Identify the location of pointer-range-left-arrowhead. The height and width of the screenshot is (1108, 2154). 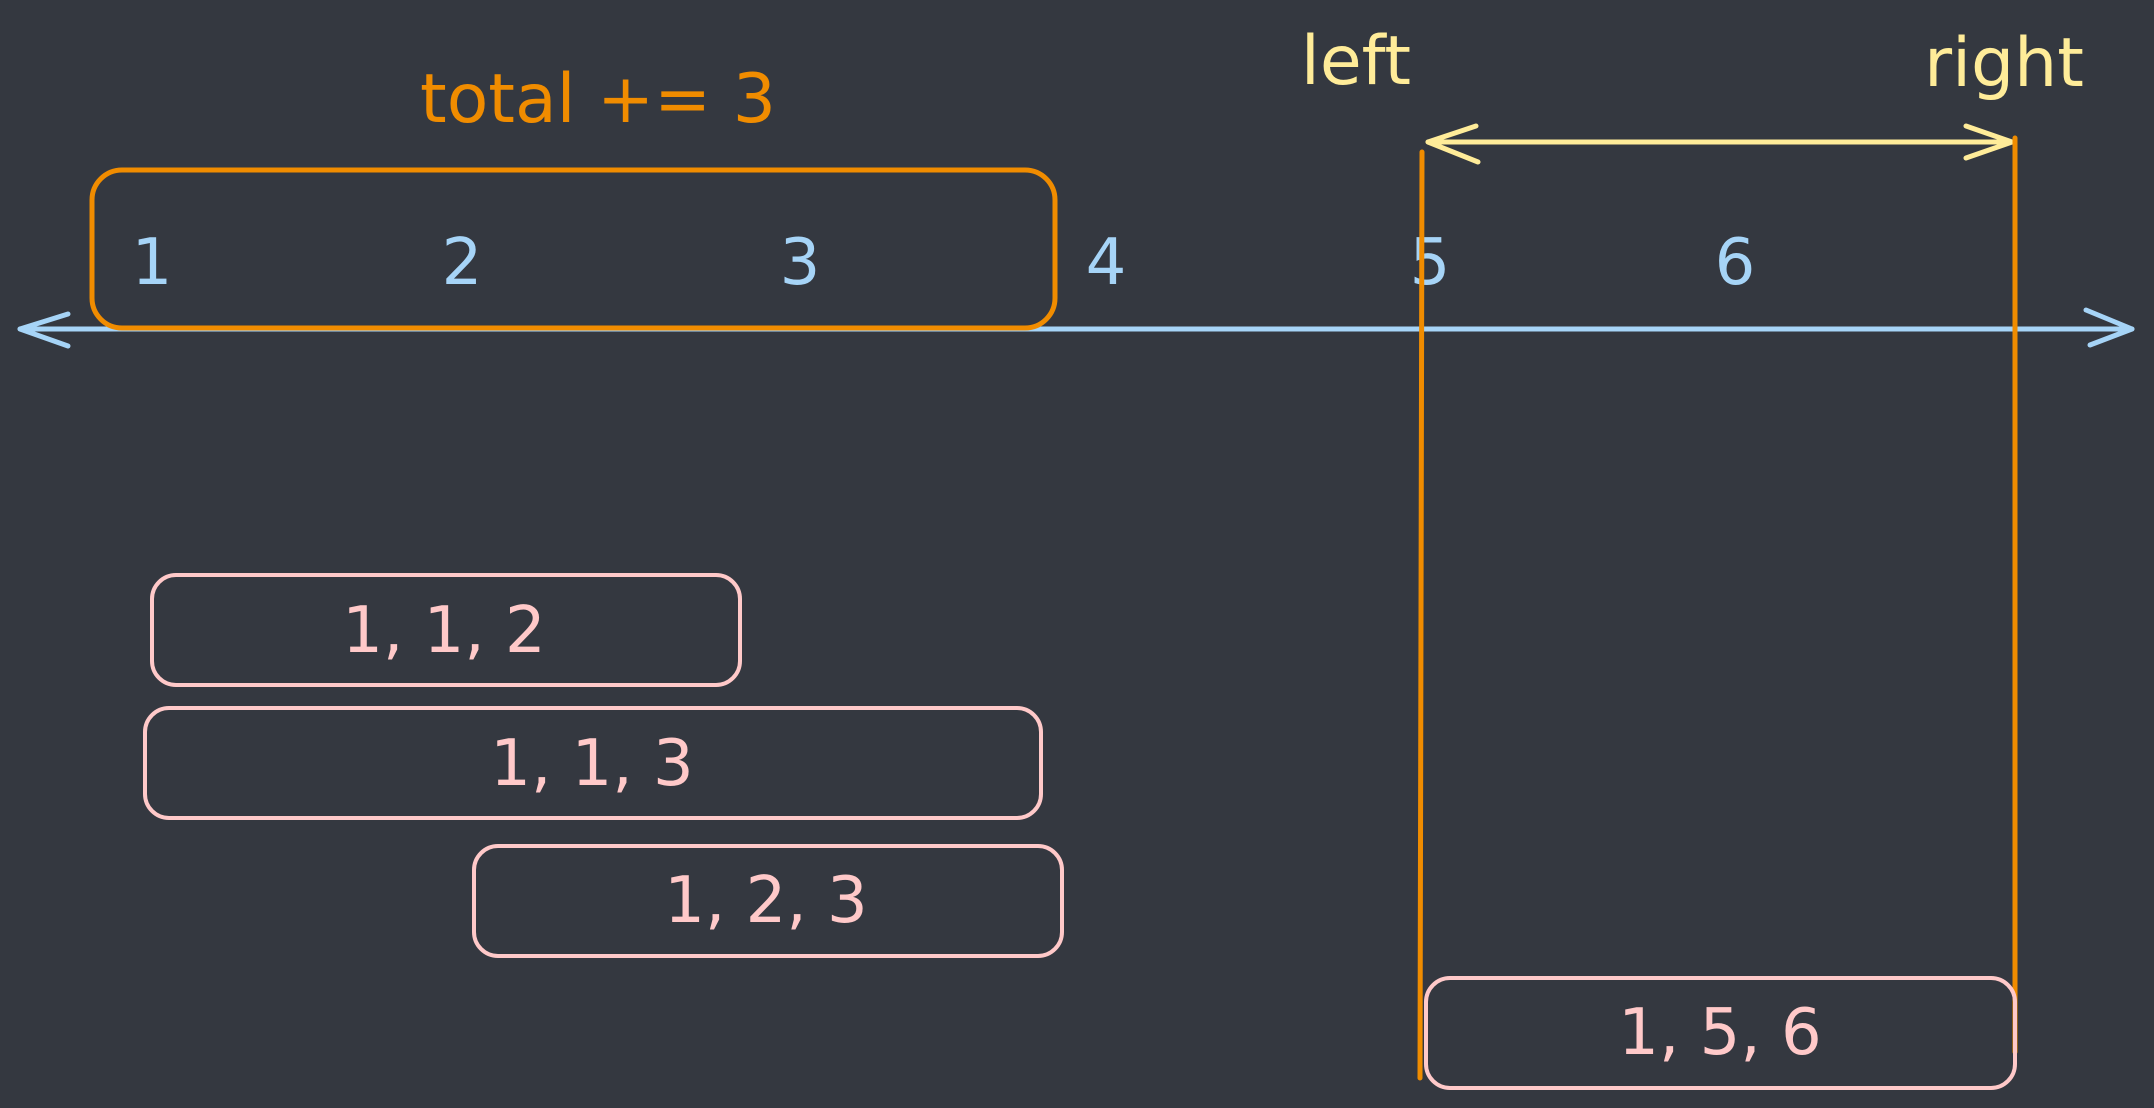
(1453, 144).